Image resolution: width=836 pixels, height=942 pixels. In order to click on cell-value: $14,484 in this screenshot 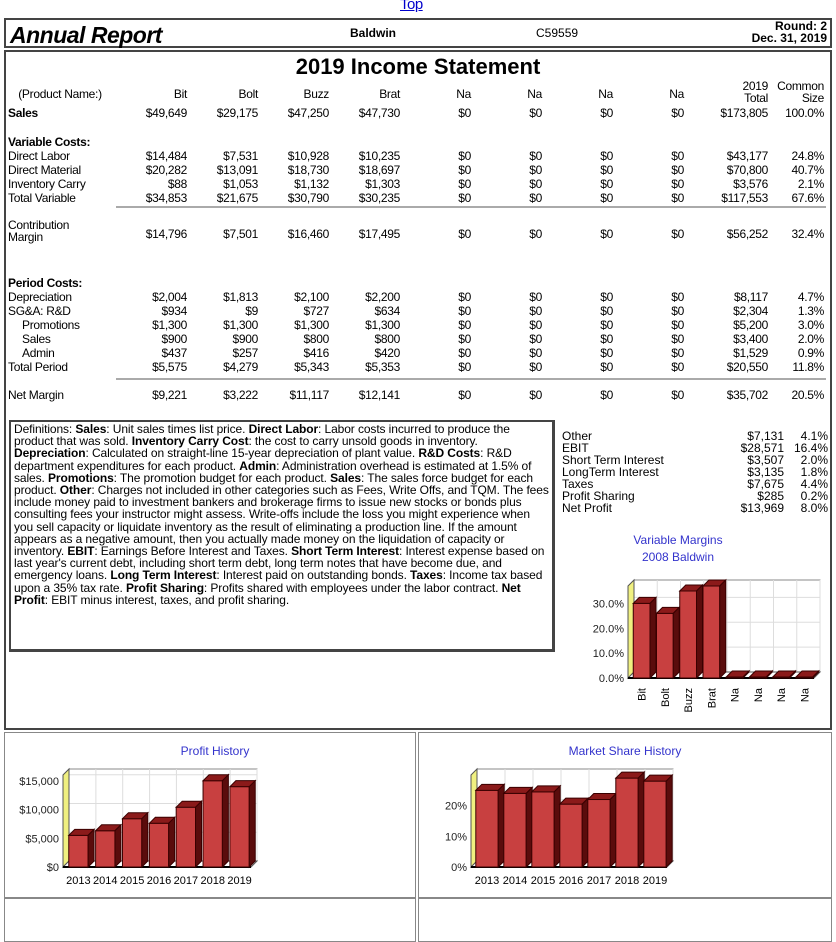, I will do `click(166, 156)`.